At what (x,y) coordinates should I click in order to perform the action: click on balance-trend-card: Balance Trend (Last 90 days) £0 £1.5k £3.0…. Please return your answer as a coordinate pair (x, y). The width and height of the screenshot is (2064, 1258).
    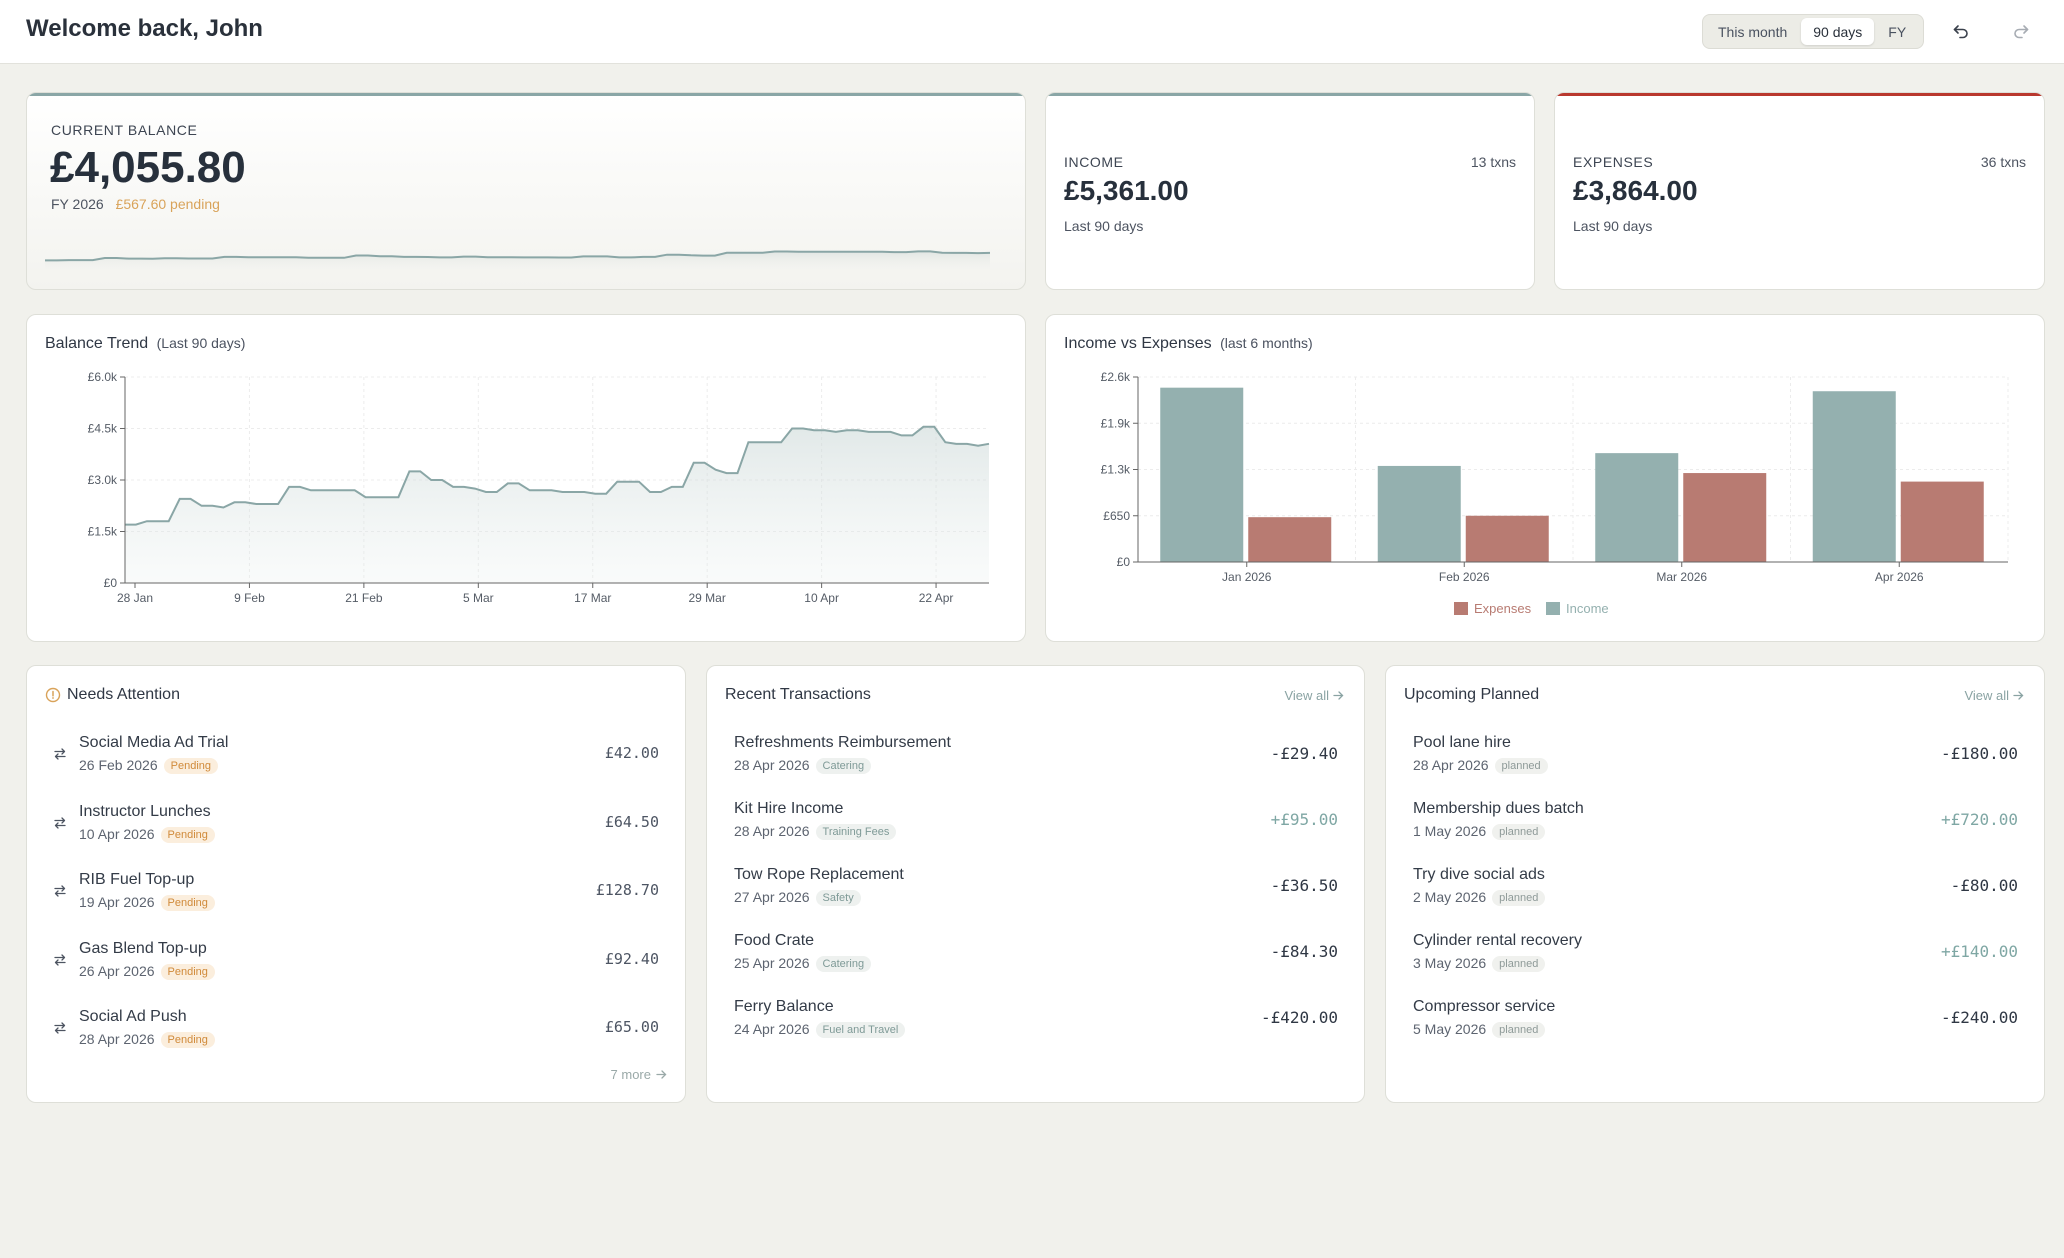
    Looking at the image, I should click on (526, 478).